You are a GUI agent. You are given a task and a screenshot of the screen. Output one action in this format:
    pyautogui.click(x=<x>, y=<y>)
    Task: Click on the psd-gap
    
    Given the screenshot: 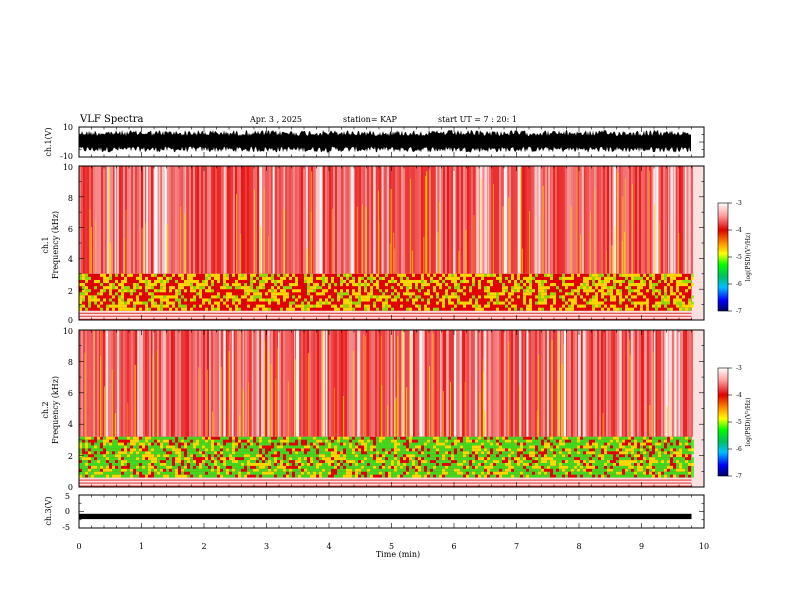 What is the action you would take?
    pyautogui.click(x=263, y=383)
    